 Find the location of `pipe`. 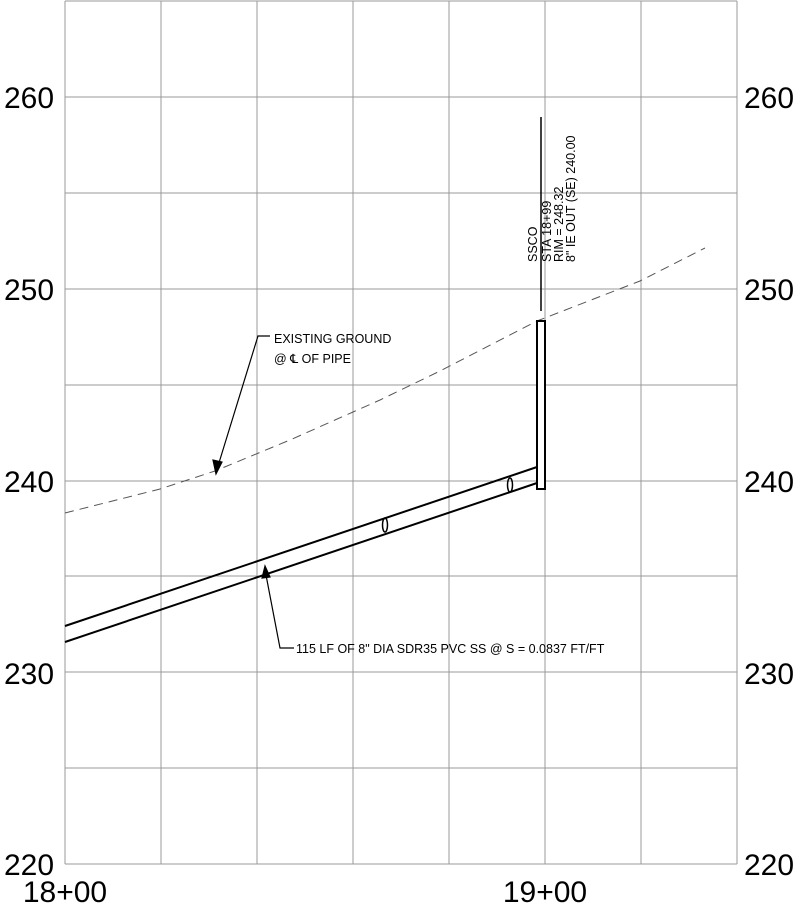

pipe is located at coordinates (301, 554).